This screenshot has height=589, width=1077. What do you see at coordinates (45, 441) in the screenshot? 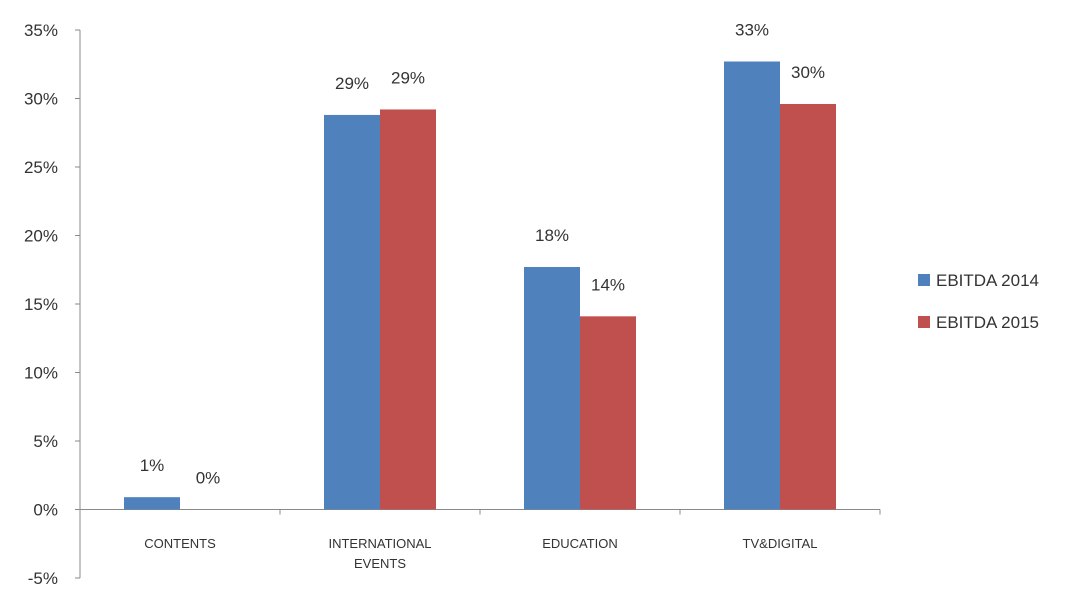
I see `y-tick-label: 5%` at bounding box center [45, 441].